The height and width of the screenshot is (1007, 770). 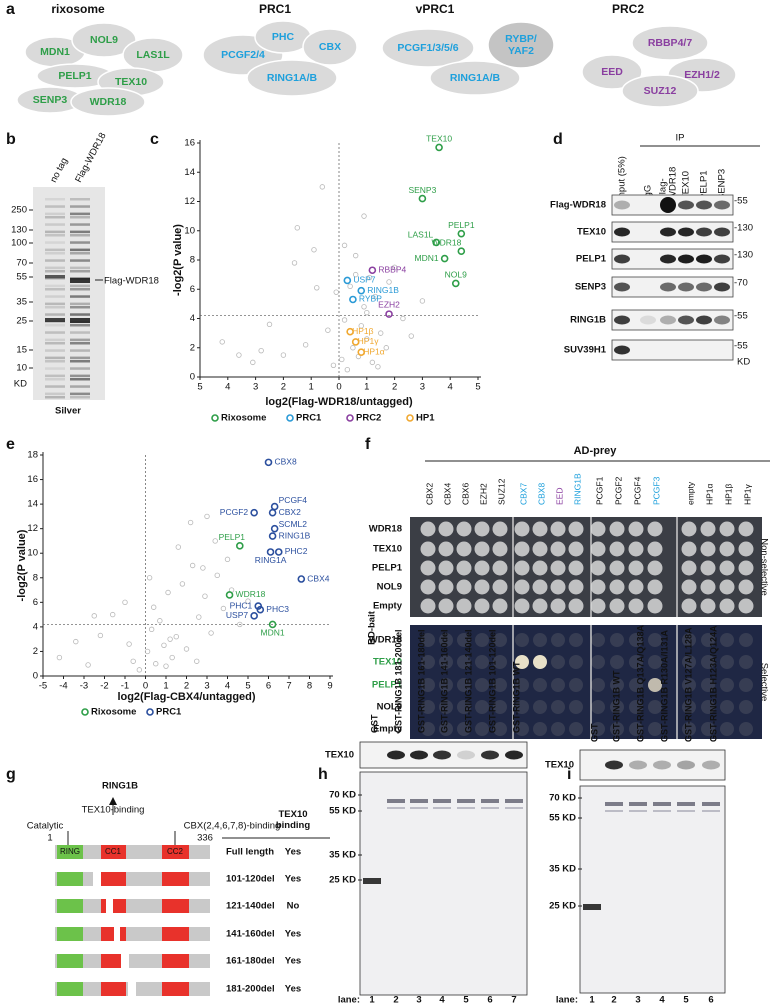 I want to click on x-tick-label: 5, so click(x=477, y=387).